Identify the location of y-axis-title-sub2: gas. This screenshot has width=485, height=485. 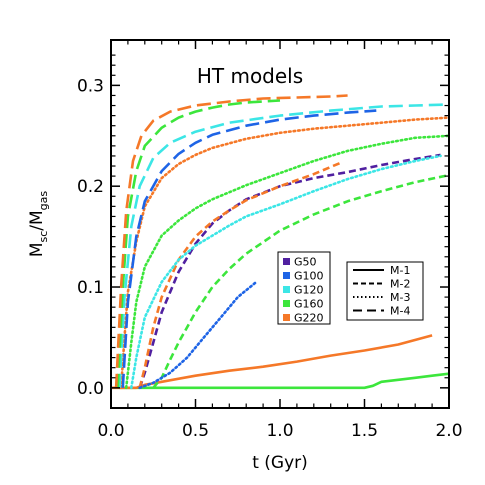
(43, 201).